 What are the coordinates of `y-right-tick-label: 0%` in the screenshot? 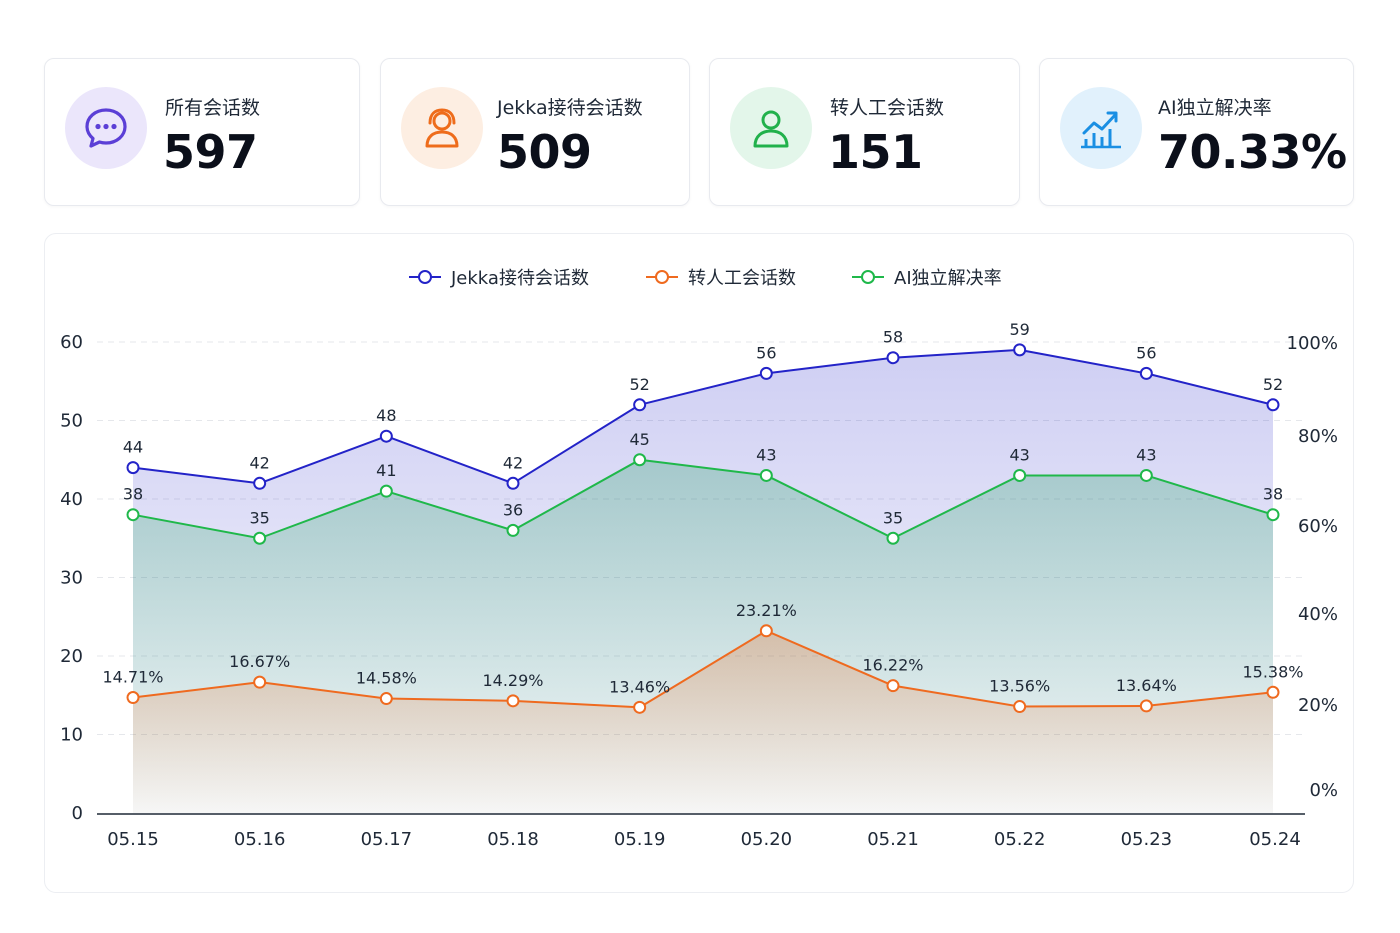 It's located at (1323, 790).